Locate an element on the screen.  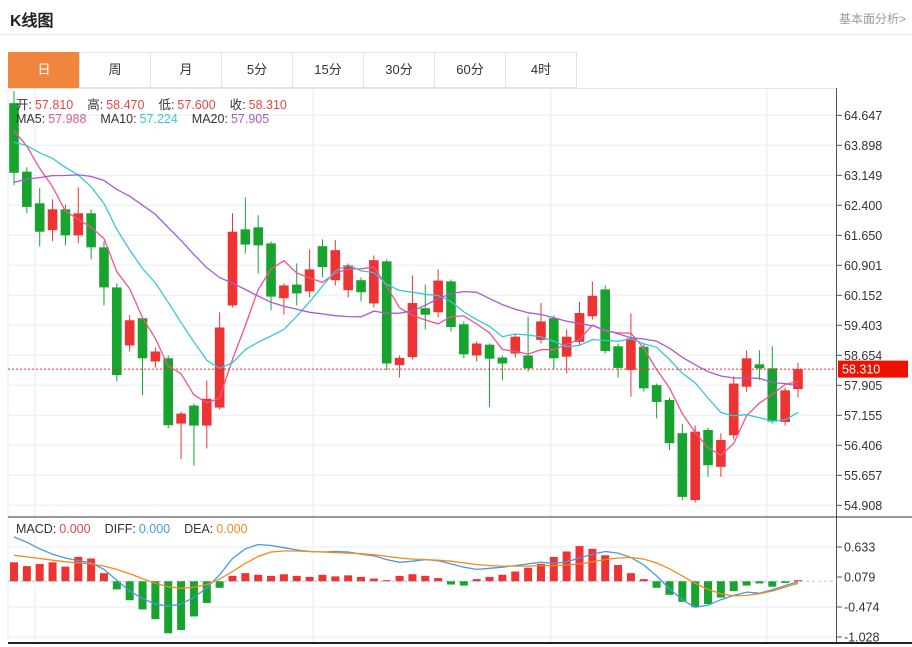
close-value: 收: 58.310 is located at coordinates (258, 105).